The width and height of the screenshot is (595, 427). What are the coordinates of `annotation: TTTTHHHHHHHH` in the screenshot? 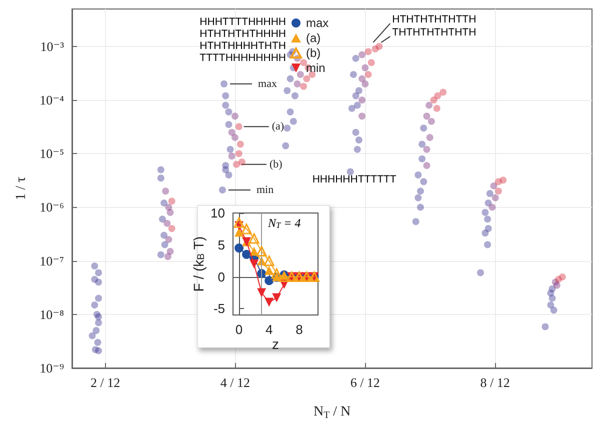 It's located at (243, 58).